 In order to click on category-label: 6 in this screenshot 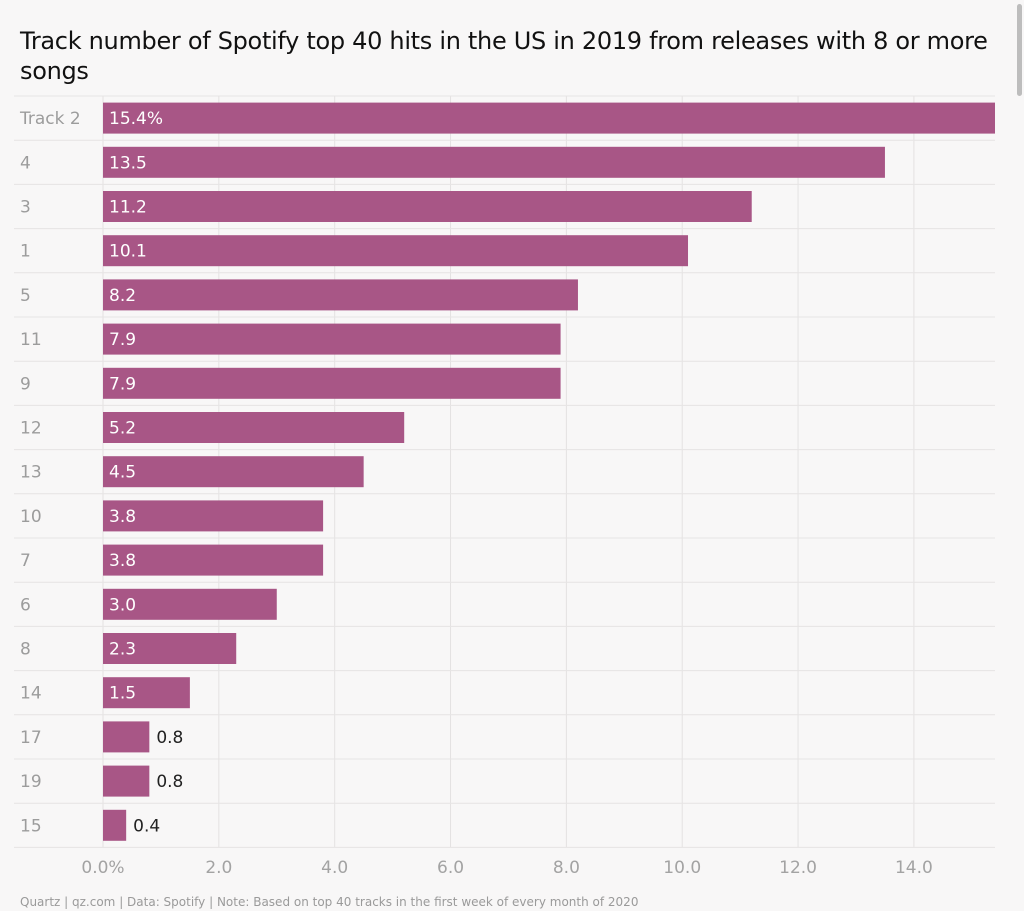, I will do `click(25, 605)`.